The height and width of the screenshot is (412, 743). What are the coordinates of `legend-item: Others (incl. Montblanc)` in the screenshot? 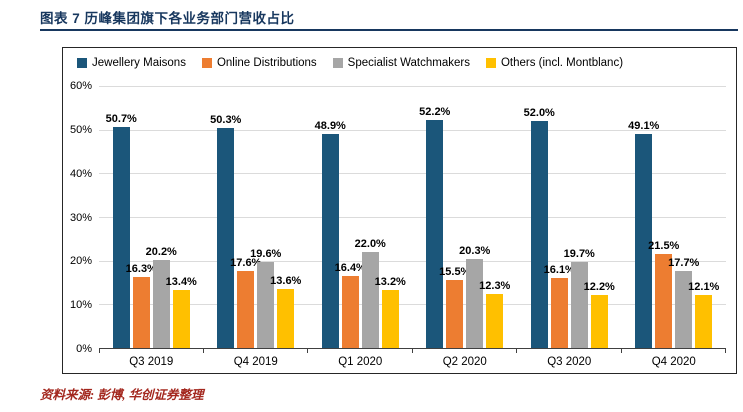 It's located at (554, 63).